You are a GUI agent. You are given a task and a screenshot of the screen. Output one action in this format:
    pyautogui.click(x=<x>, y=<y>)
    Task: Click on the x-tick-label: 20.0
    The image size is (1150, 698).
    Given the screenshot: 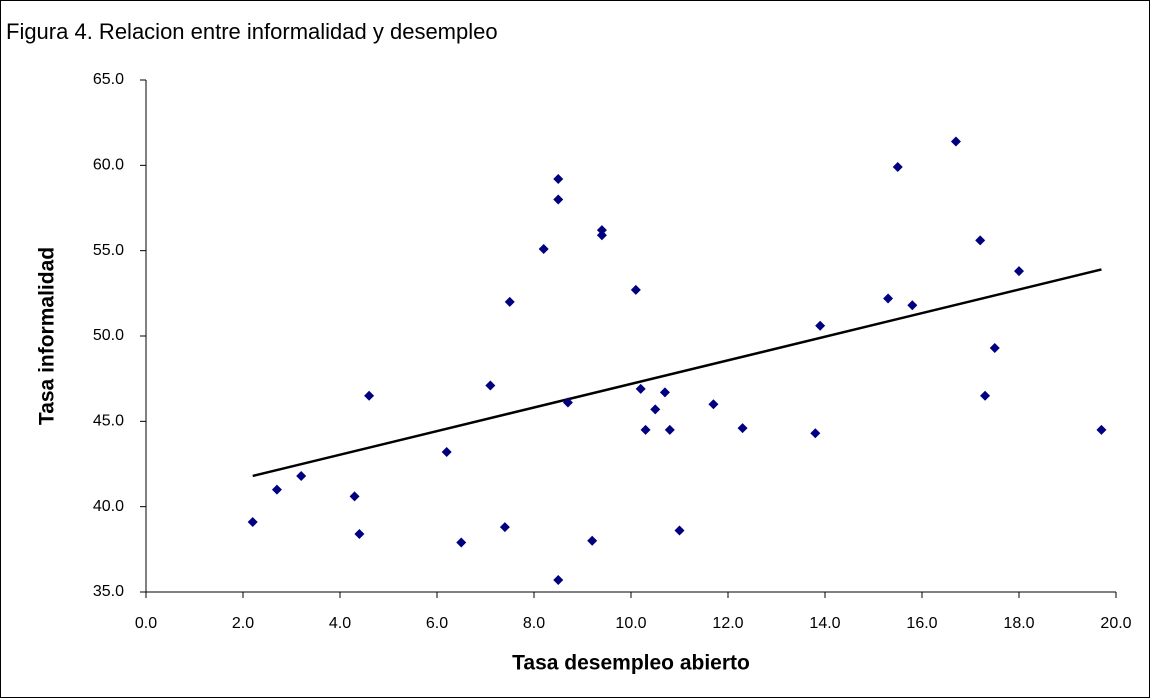 What is the action you would take?
    pyautogui.click(x=1115, y=623)
    